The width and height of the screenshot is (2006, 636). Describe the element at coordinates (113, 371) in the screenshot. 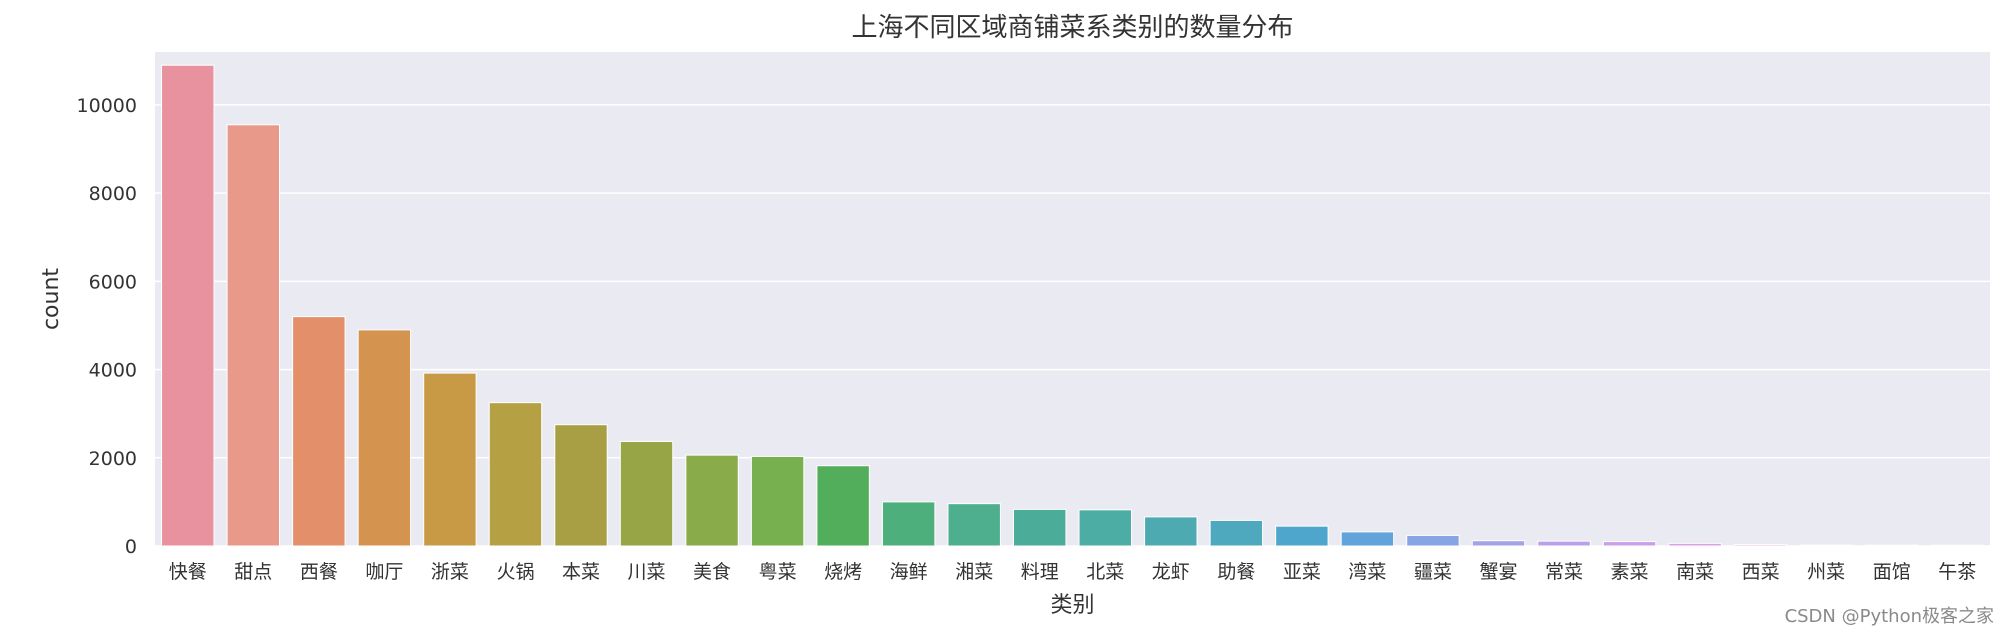

I see `y-tick-label: 4000` at that location.